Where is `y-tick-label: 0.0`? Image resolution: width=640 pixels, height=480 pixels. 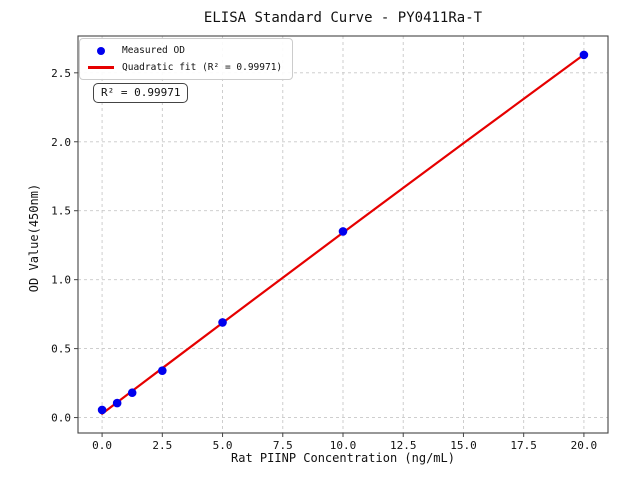
y-tick-label: 0.0 is located at coordinates (61, 418).